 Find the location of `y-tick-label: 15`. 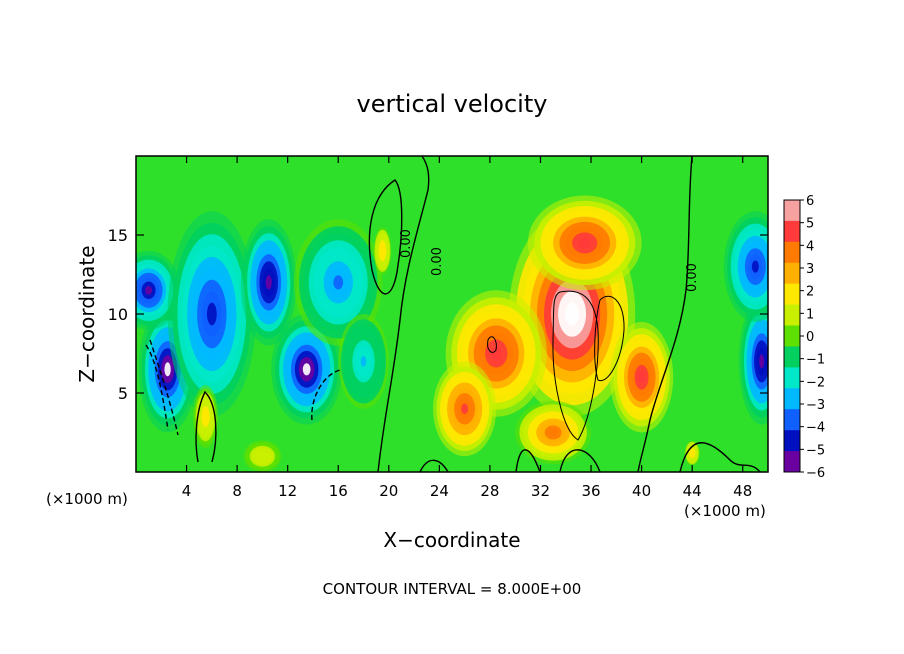

y-tick-label: 15 is located at coordinates (118, 235).